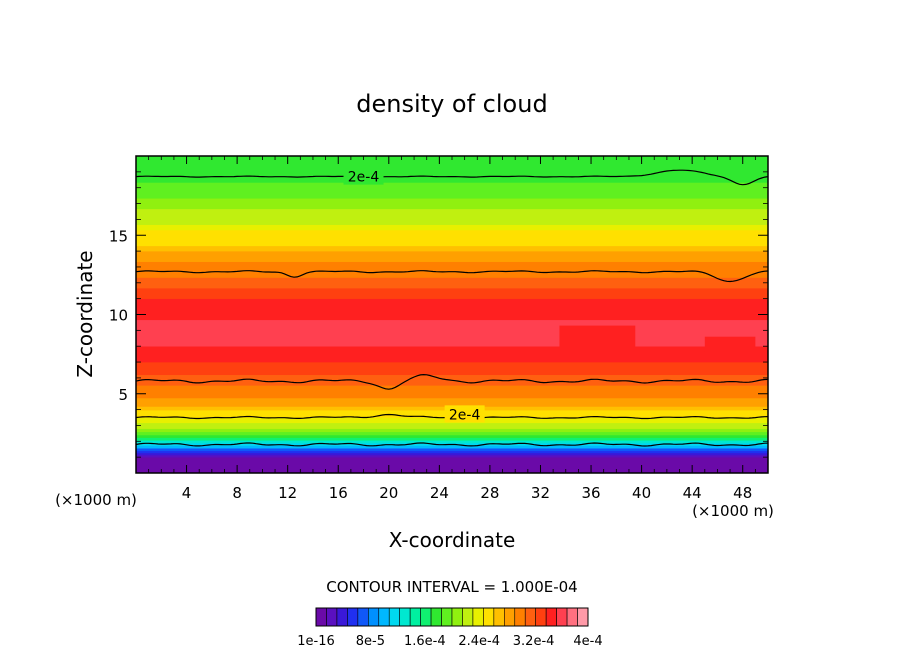 The image size is (904, 654). I want to click on x-tick-label: 4, so click(187, 493).